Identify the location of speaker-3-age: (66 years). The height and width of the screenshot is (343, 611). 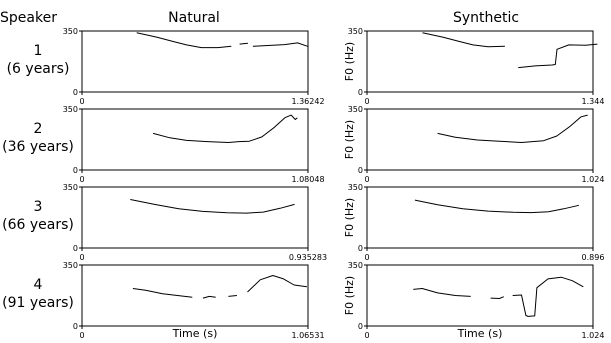
(38, 225).